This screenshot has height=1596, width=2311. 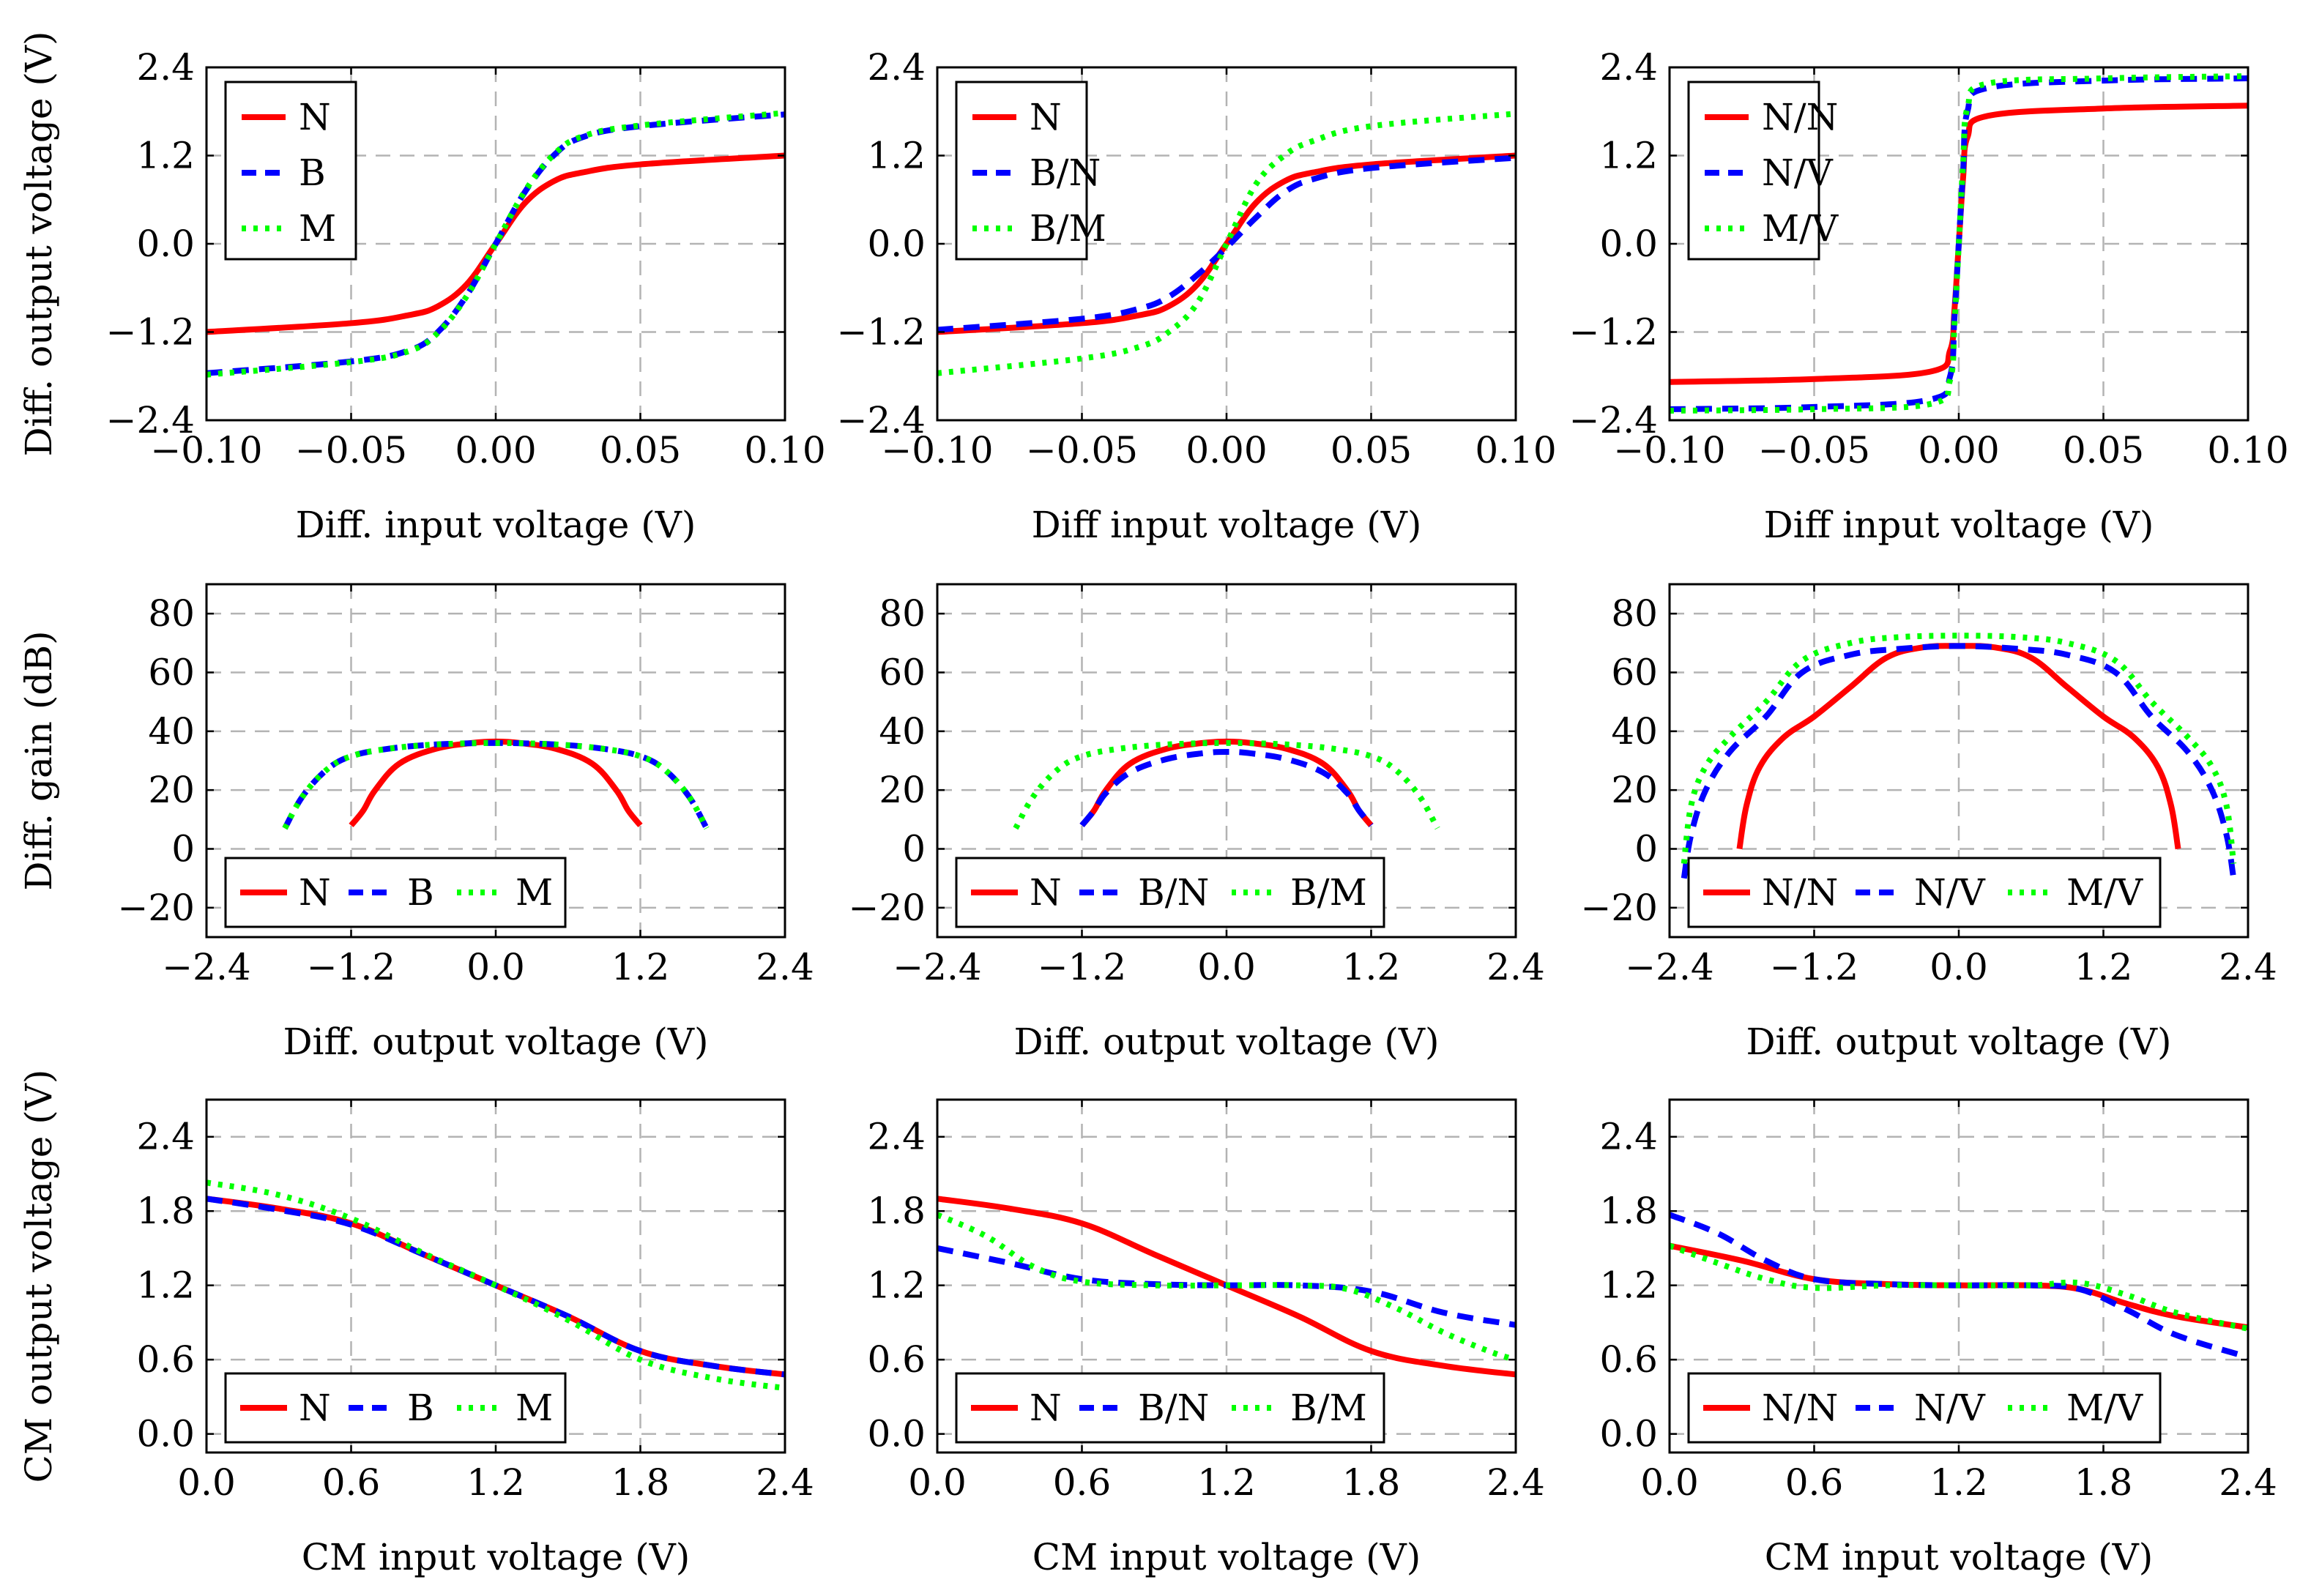 I want to click on y-tick-label: 40, so click(x=902, y=731).